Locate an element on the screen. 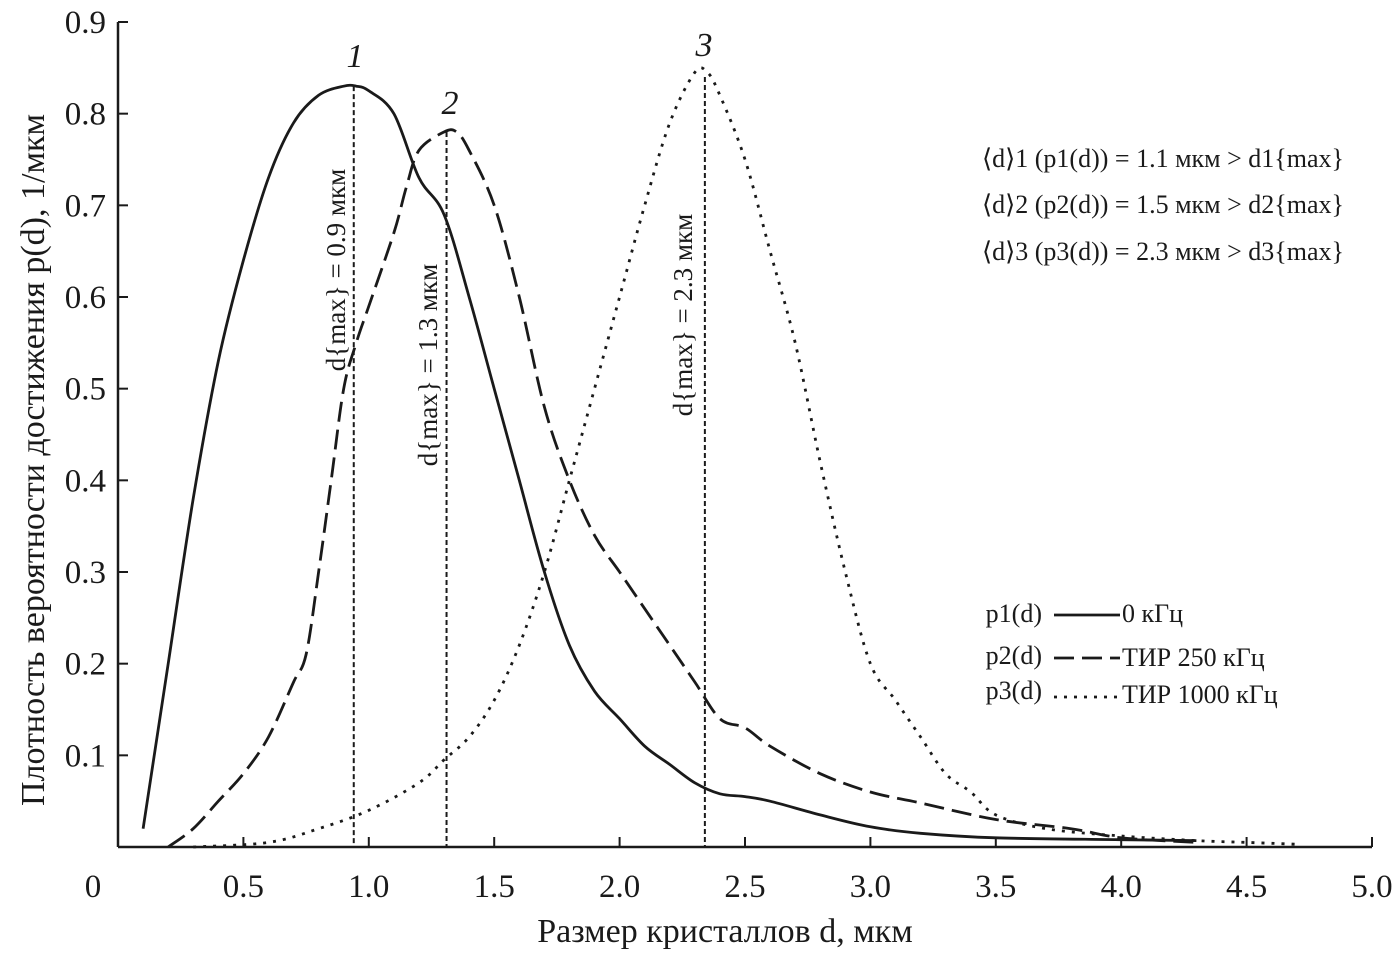 This screenshot has width=1398, height=955. x-tick-label: 5.0 is located at coordinates (1371, 887).